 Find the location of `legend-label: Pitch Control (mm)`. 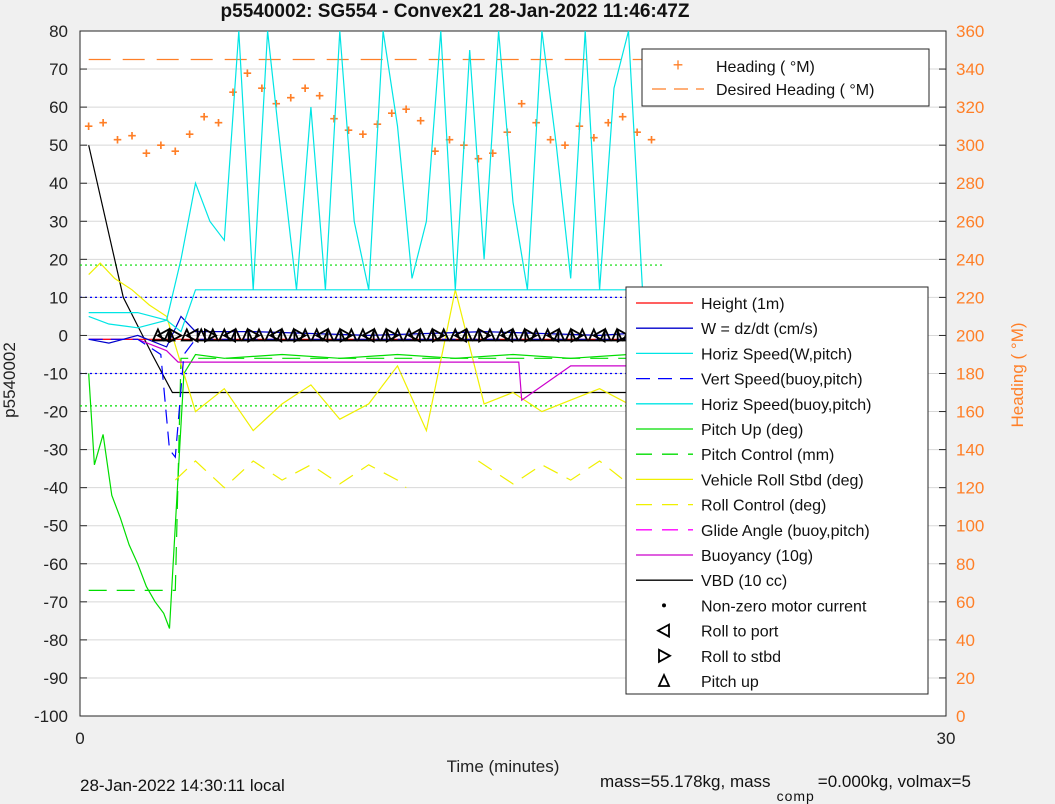

legend-label: Pitch Control (mm) is located at coordinates (767, 455).